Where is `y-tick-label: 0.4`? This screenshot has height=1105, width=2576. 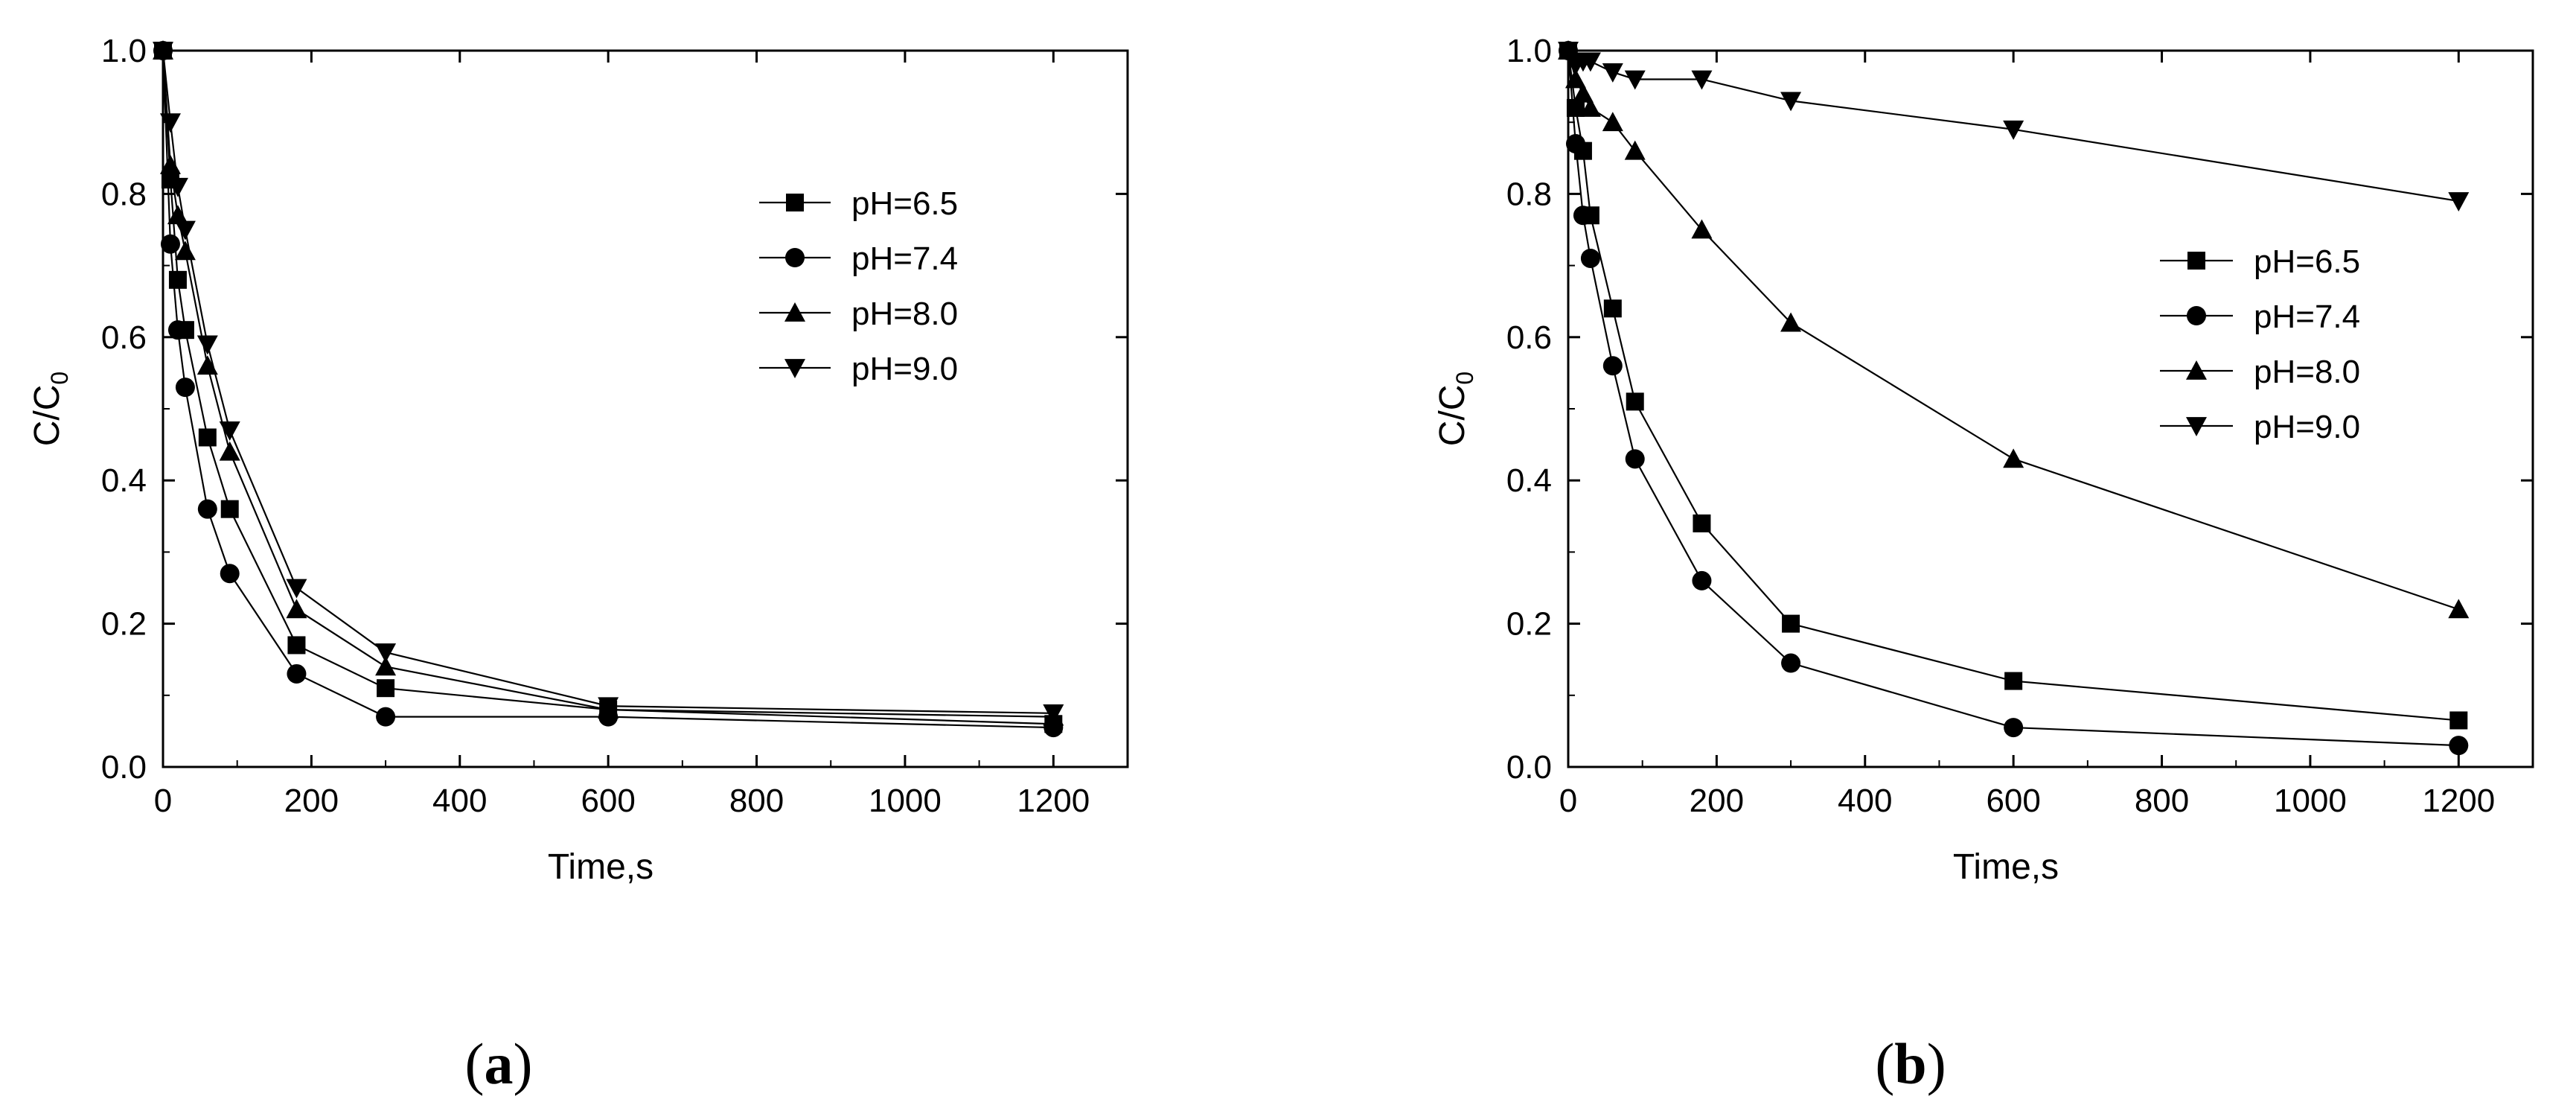
y-tick-label: 0.4 is located at coordinates (1529, 480).